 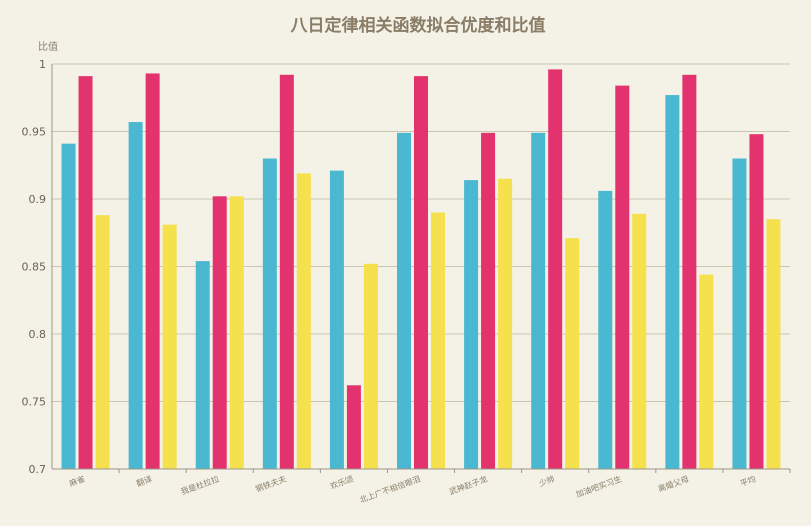 What do you see at coordinates (598, 486) in the screenshot?
I see `x-tick-label: 加油吧实习生` at bounding box center [598, 486].